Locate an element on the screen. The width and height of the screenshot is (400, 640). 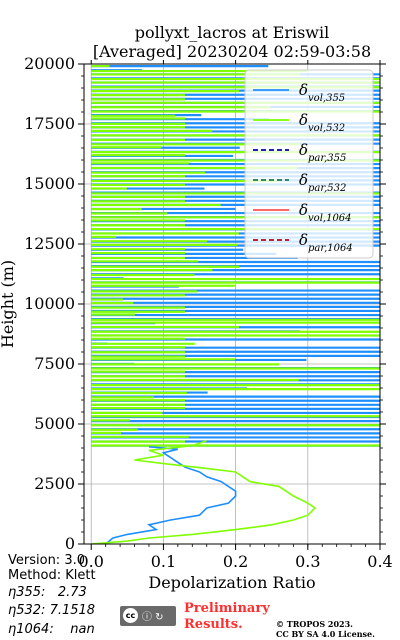
legend-box is located at coordinates (309, 164).